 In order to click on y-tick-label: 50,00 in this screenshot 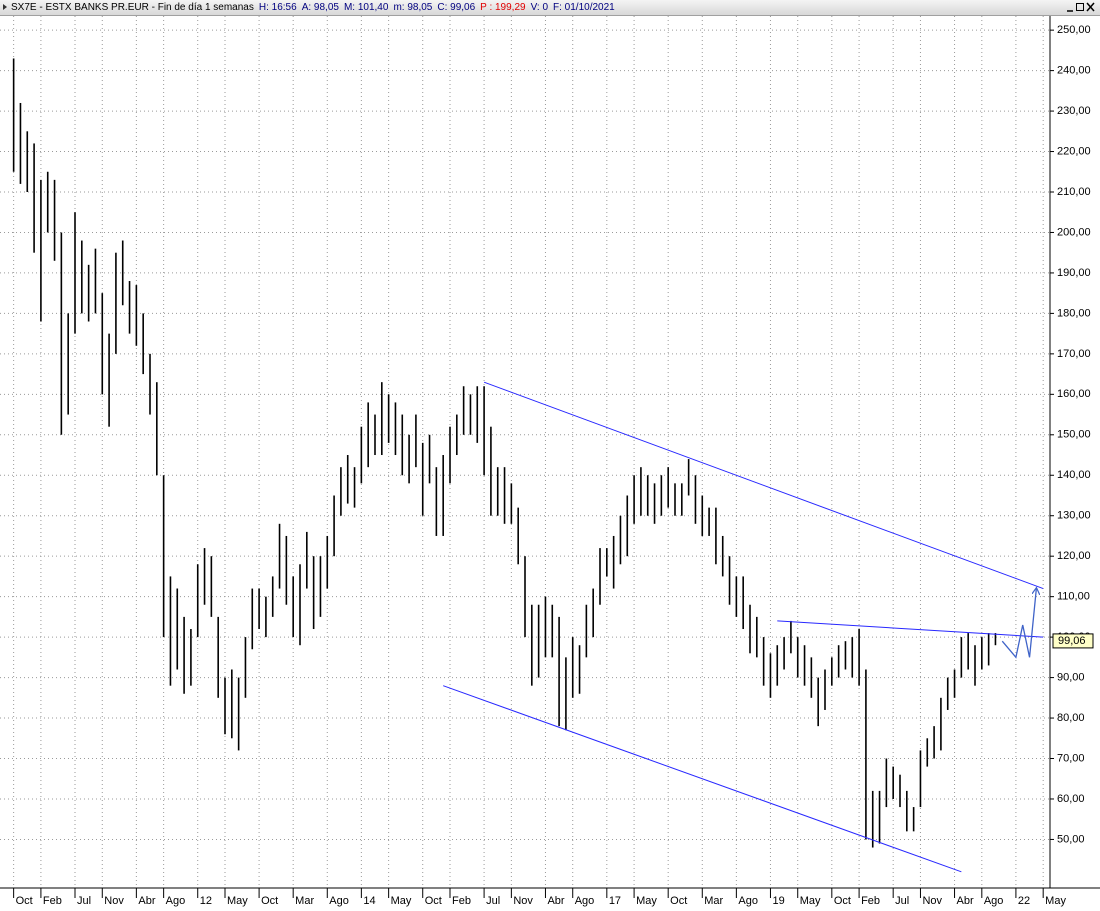, I will do `click(1071, 839)`.